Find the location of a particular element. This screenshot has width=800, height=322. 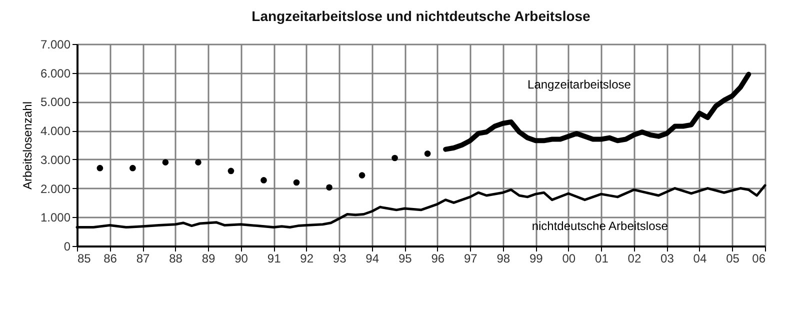

x-tick-label: 85 is located at coordinates (85, 259).